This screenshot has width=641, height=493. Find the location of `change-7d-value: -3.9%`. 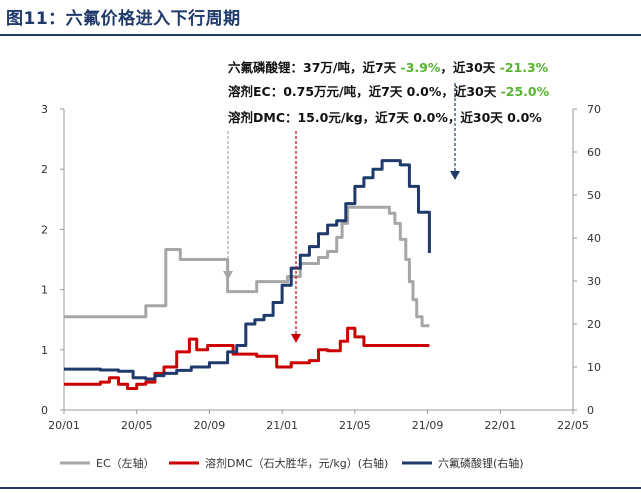

change-7d-value: -3.9% is located at coordinates (421, 67).